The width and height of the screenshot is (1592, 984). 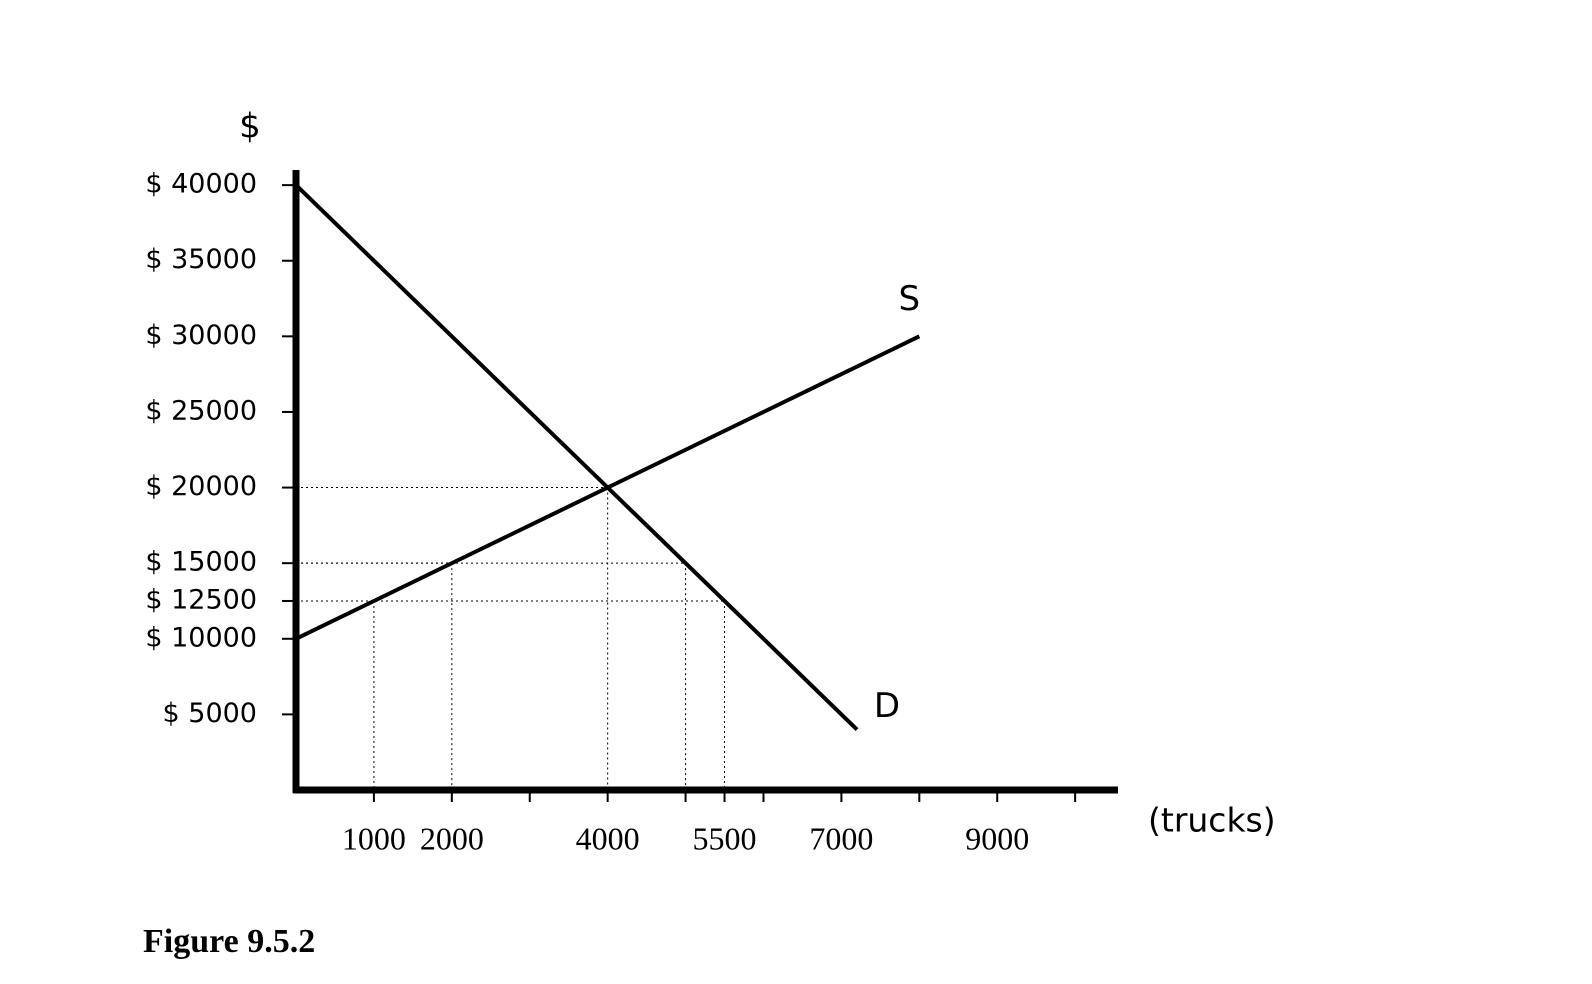 What do you see at coordinates (725, 838) in the screenshot?
I see `x-tick-label: 5500` at bounding box center [725, 838].